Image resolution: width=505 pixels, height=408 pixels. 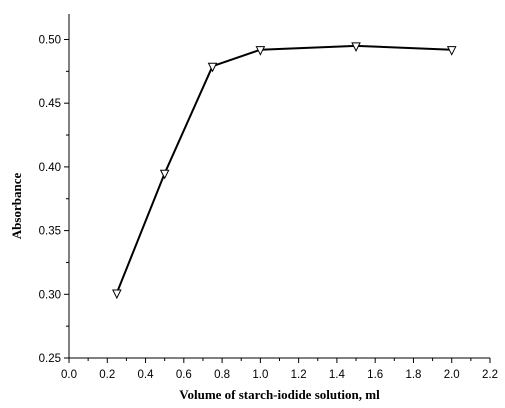 I want to click on y-tick-label: 0.30, so click(x=50, y=295).